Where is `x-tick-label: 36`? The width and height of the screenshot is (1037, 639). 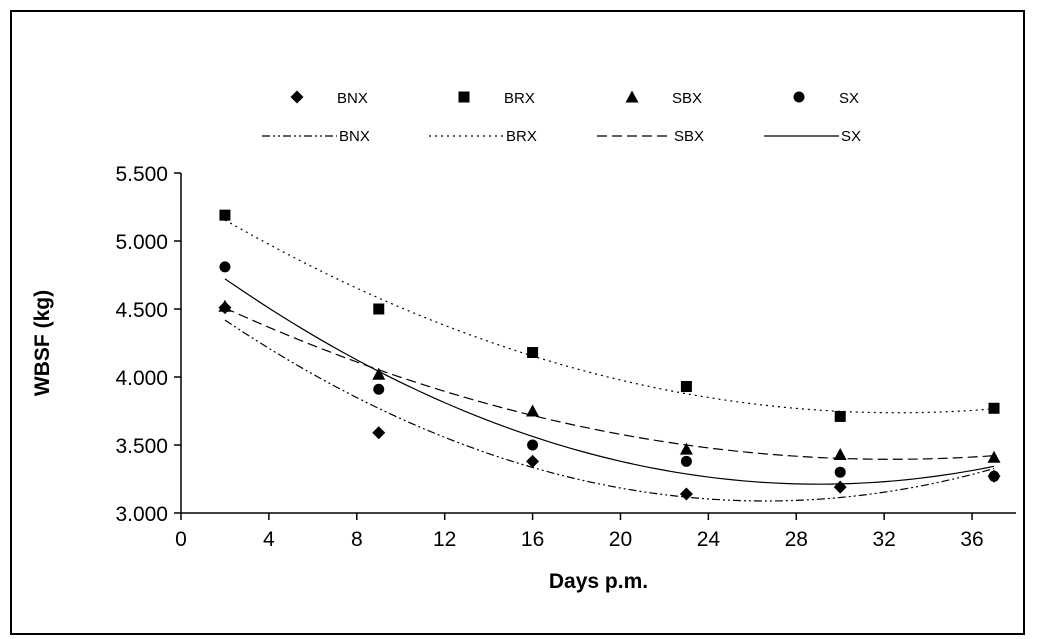
x-tick-label: 36 is located at coordinates (971, 539).